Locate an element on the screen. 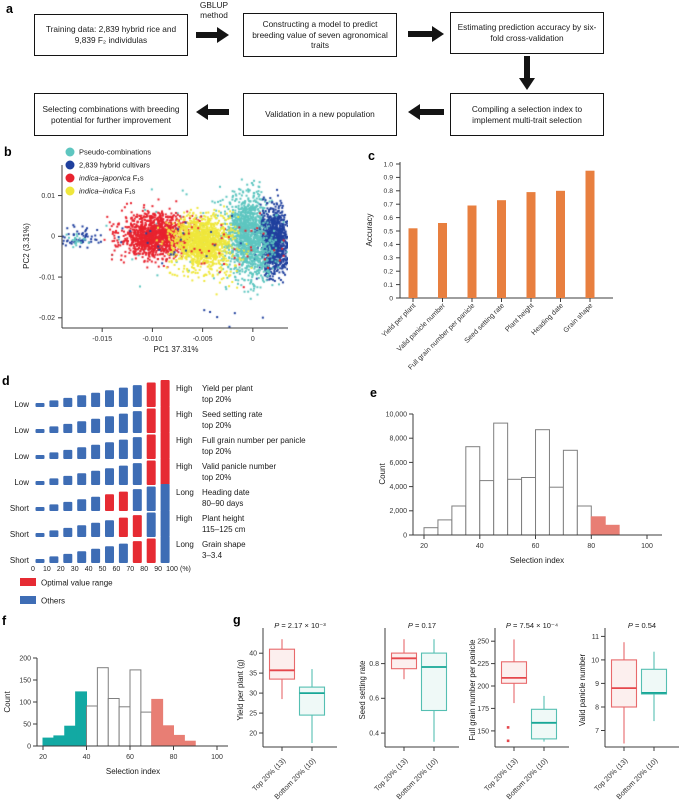  row-left-label: Low is located at coordinates (21, 456).